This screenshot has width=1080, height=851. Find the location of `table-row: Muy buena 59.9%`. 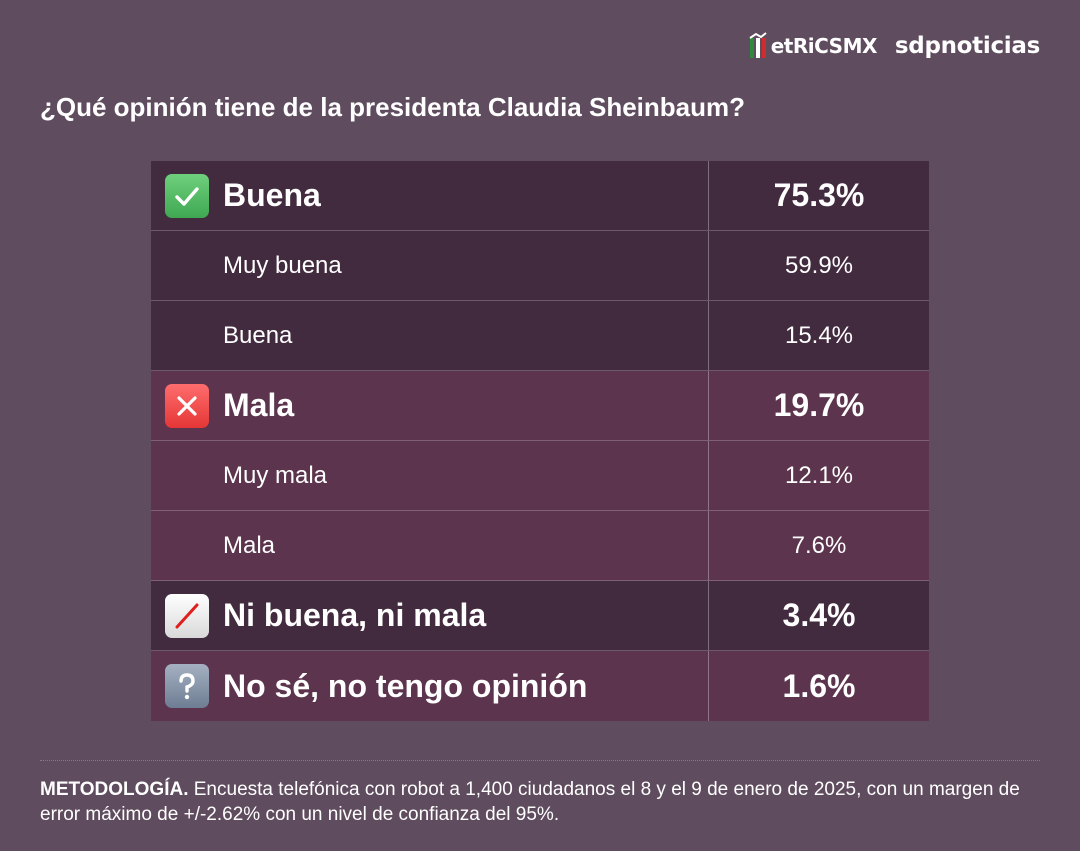

table-row: Muy buena 59.9% is located at coordinates (540, 266).